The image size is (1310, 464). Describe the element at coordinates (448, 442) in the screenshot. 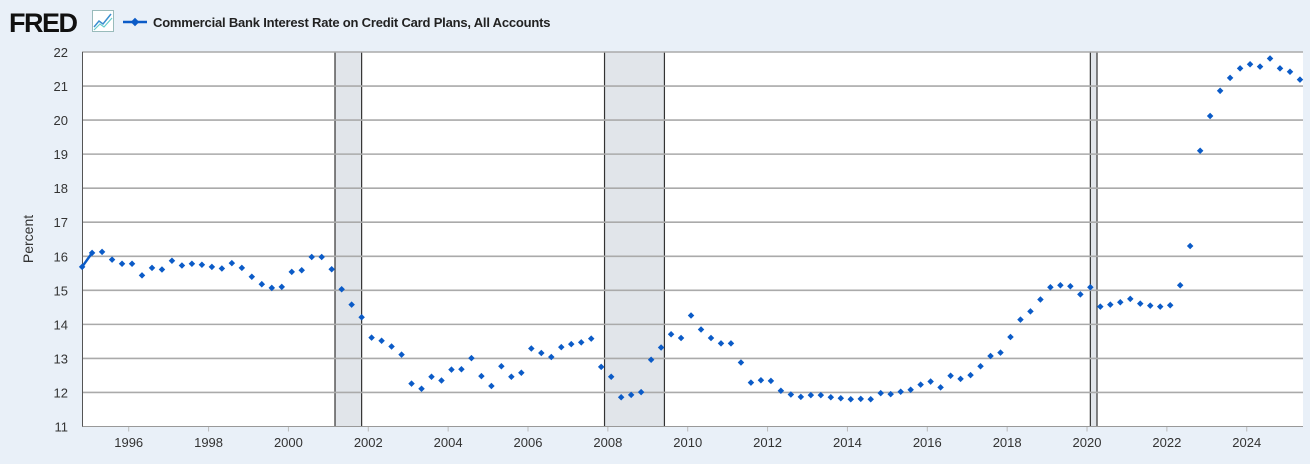

I see `x-tick-label: 2004` at that location.